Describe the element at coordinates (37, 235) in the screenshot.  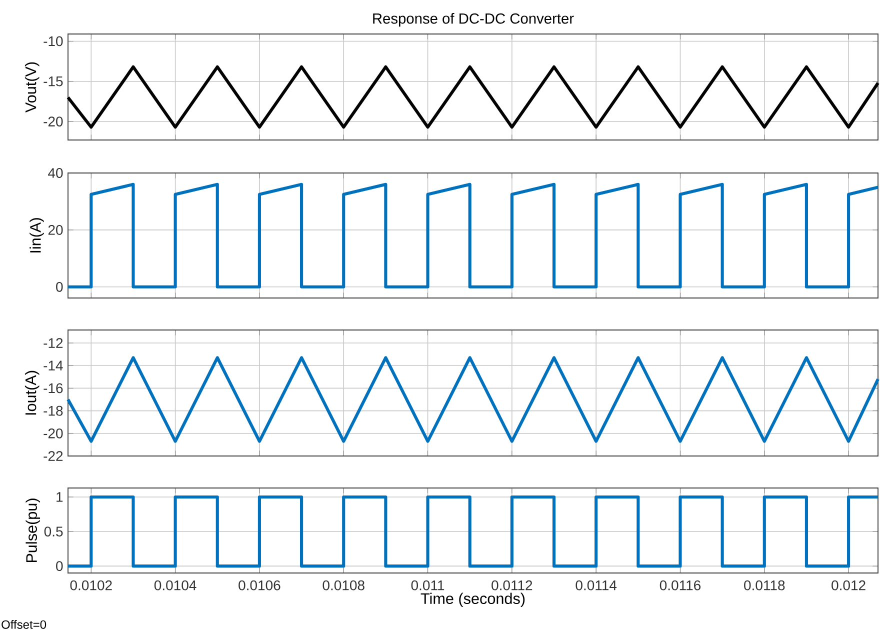
I see `y-axis-title: Iin(A)` at that location.